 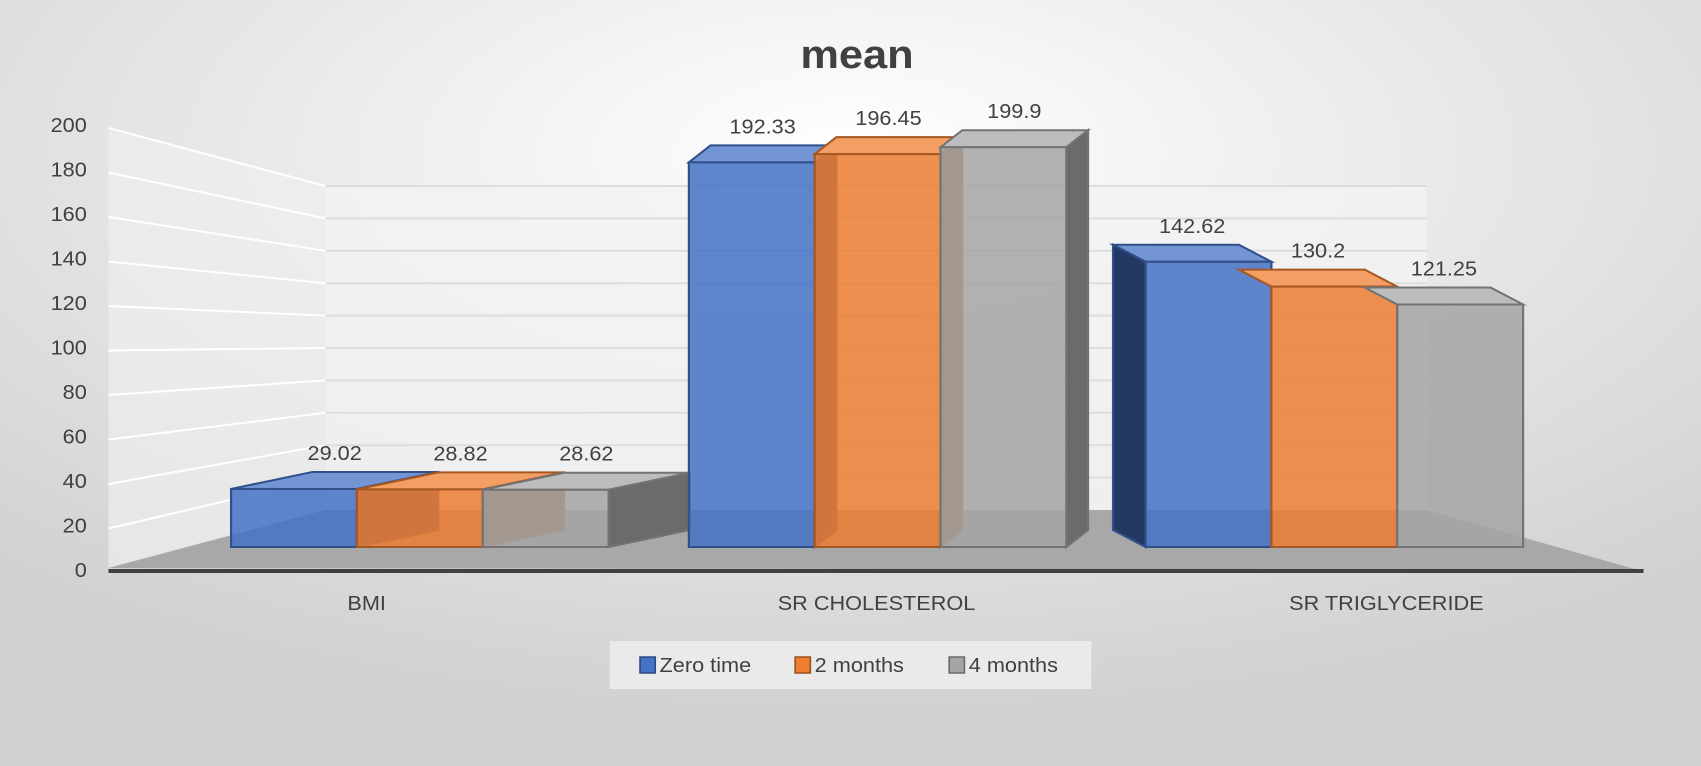 I want to click on legend-item: Zero time, so click(x=695, y=666).